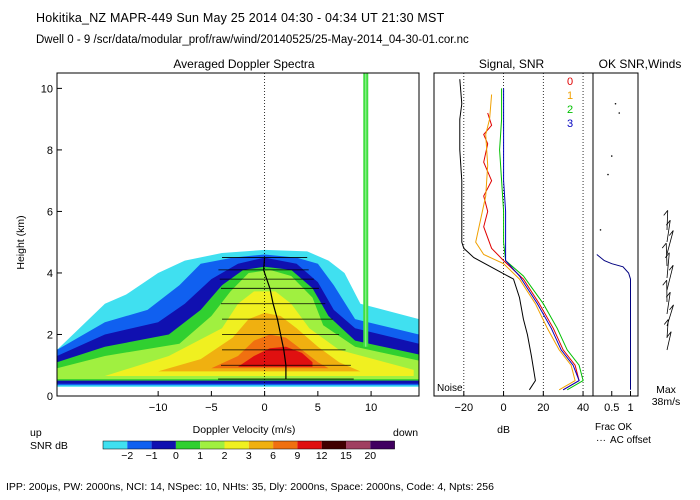  I want to click on colorbar-frame, so click(248, 445).